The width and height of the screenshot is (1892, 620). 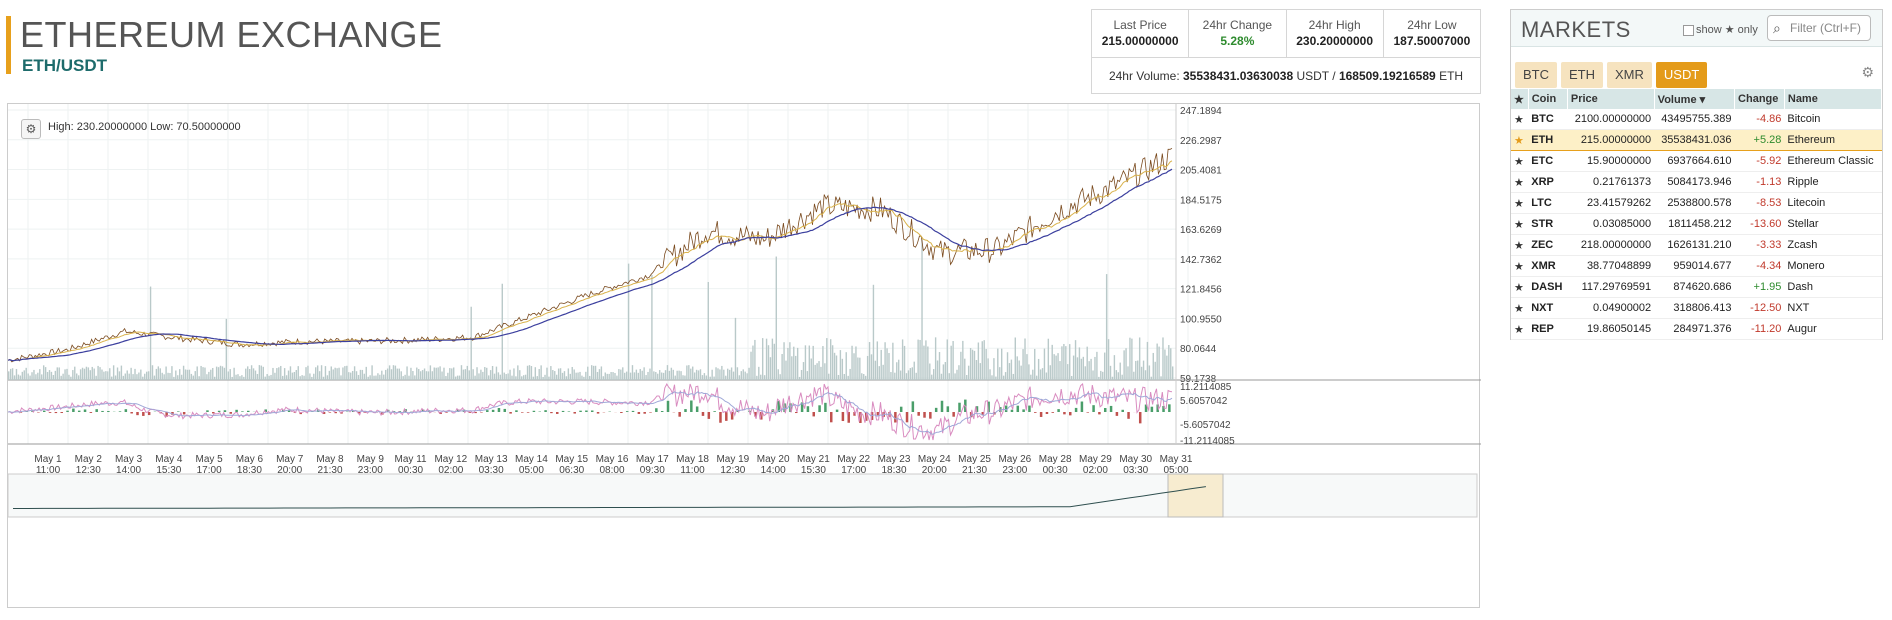 What do you see at coordinates (1696, 308) in the screenshot?
I see `table-row: ★ NXT 0.04900002 318806.413 -12.50 NXT` at bounding box center [1696, 308].